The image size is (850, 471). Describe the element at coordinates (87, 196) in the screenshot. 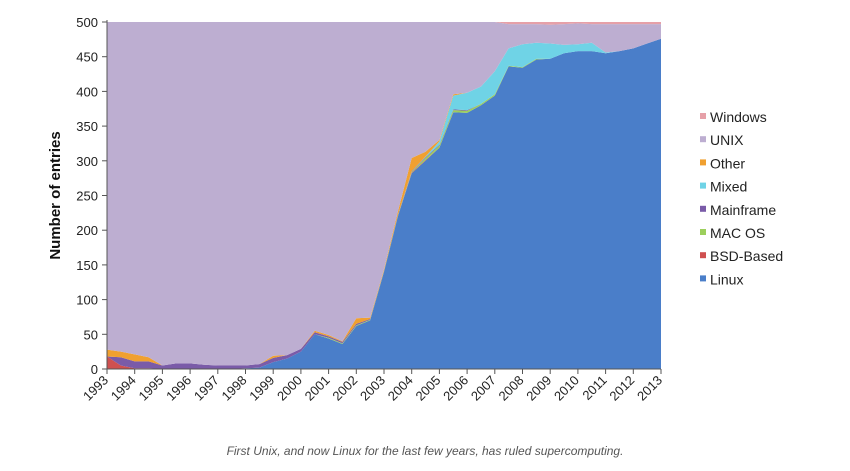

I see `y-tick-label: 250` at that location.